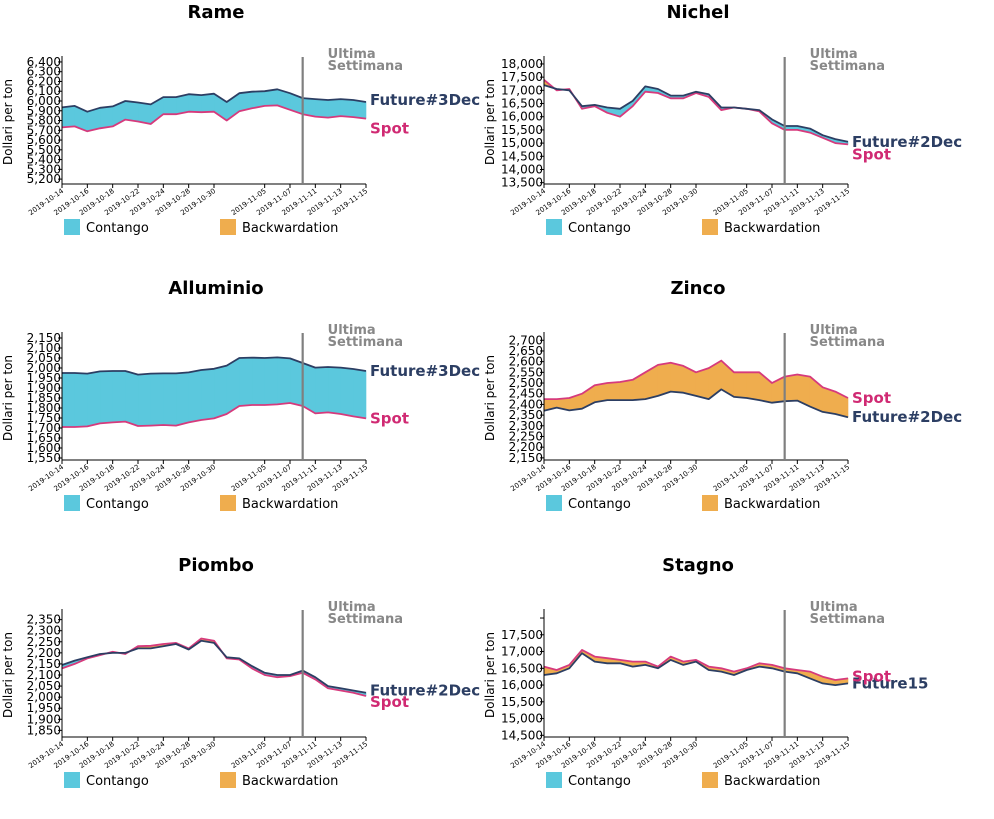 The width and height of the screenshot is (994, 819). What do you see at coordinates (522, 719) in the screenshot?
I see `y-tick-label: 15,000` at bounding box center [522, 719].